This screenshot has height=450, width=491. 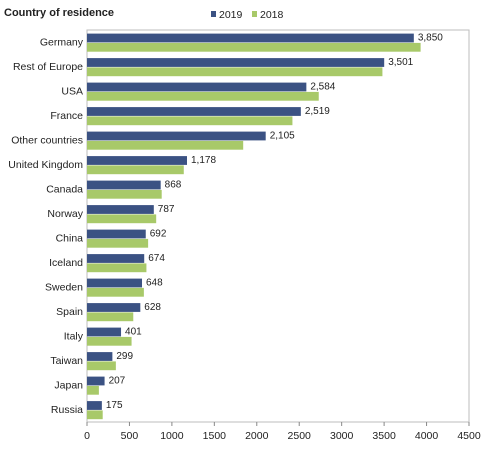 What do you see at coordinates (215, 436) in the screenshot?
I see `x-tick-label-1500: 1500` at bounding box center [215, 436].